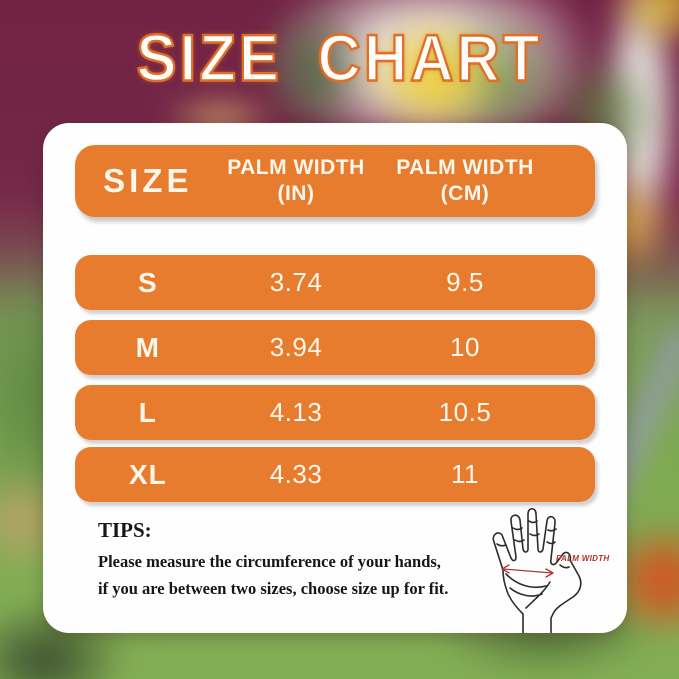 The width and height of the screenshot is (679, 679). Describe the element at coordinates (148, 180) in the screenshot. I see `column-header-size: SIZE` at that location.